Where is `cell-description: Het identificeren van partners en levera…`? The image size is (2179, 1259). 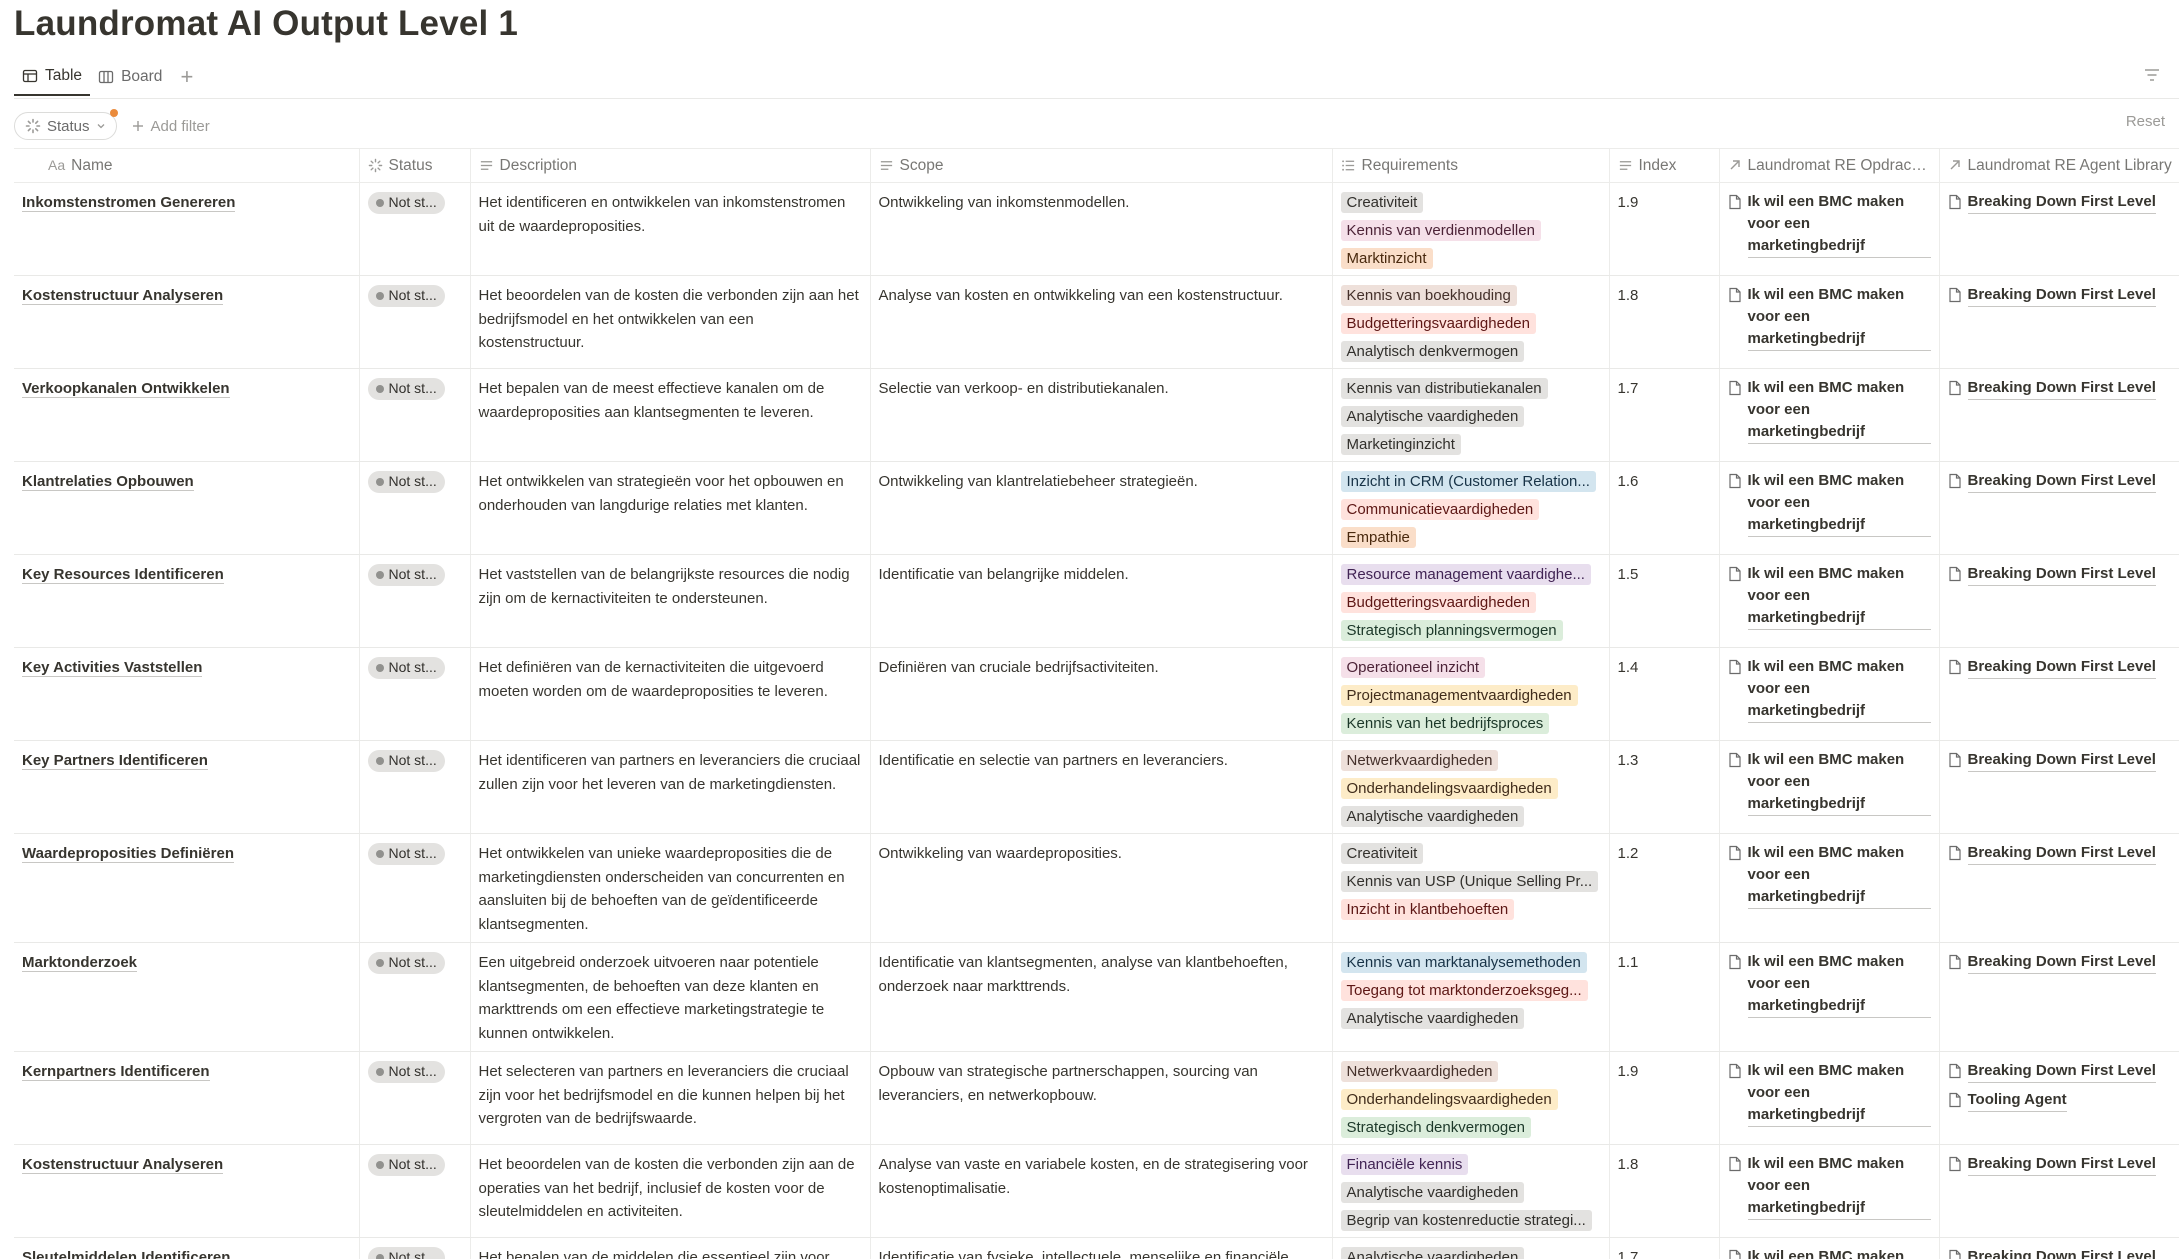
cell-description: Het identificeren van partners en levera… is located at coordinates (669, 787).